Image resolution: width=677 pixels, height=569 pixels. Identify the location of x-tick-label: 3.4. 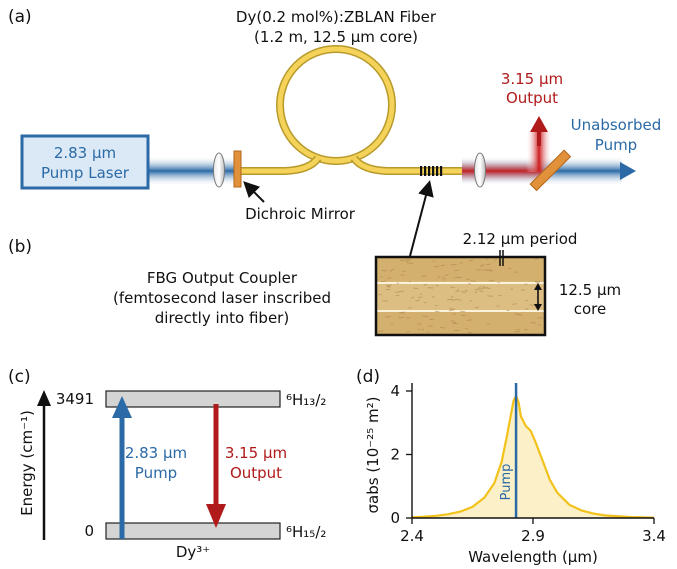
(654, 536).